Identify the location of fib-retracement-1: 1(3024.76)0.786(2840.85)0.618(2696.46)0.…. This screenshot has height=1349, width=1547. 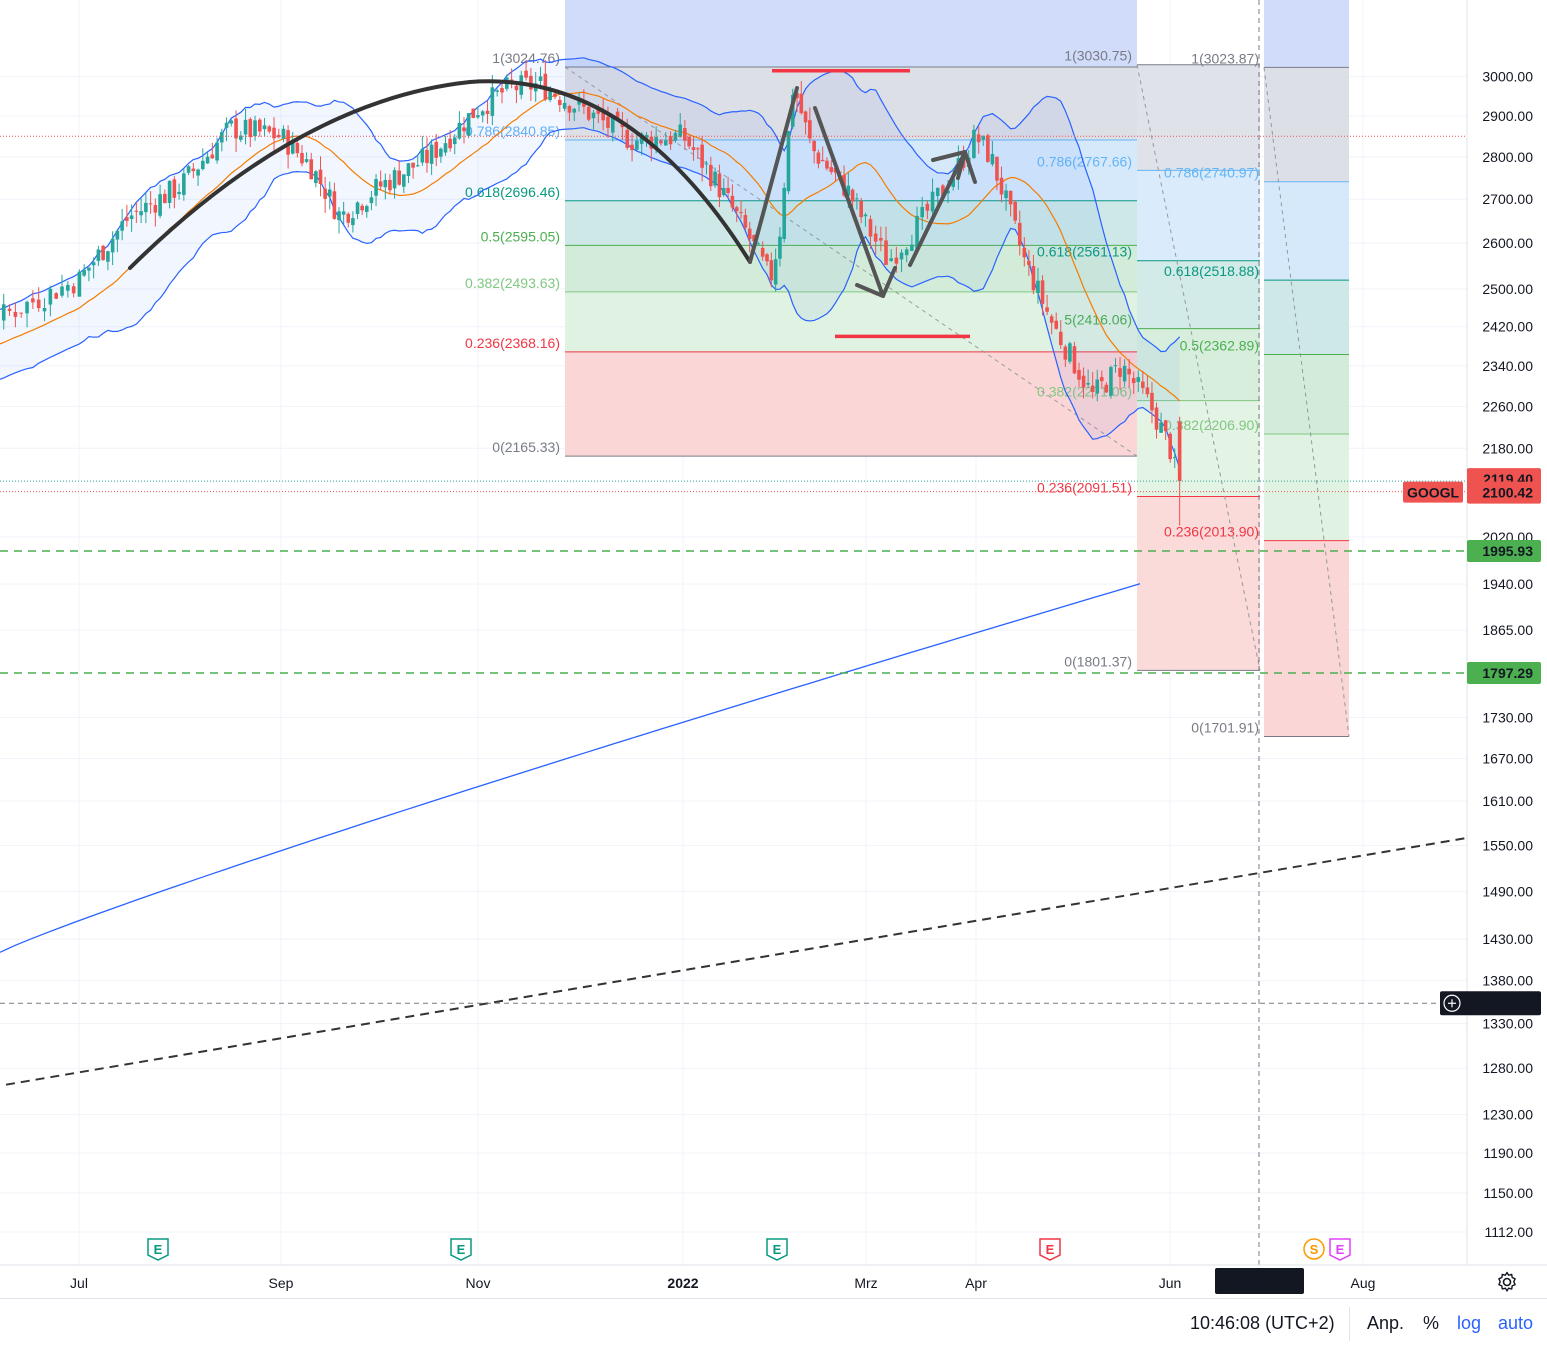
(801, 228).